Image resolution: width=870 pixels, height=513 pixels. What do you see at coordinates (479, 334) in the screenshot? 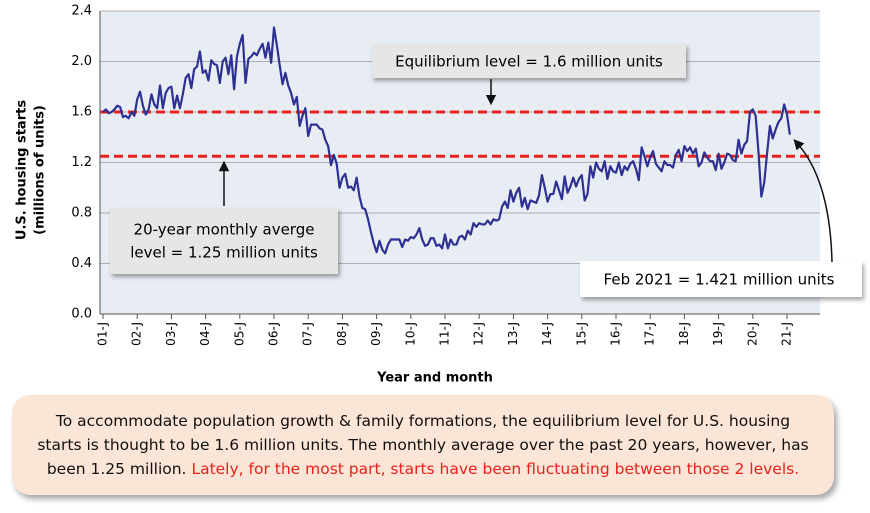
I see `x-tick-label: 12-J` at bounding box center [479, 334].